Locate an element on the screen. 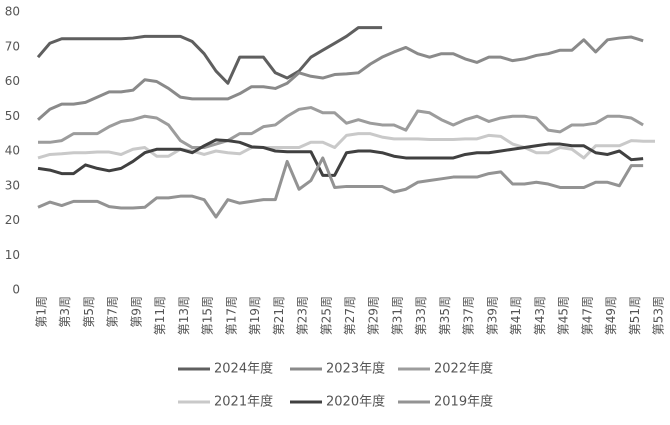 This screenshot has height=425, width=670. legend-label: 2023年度 is located at coordinates (355, 369).